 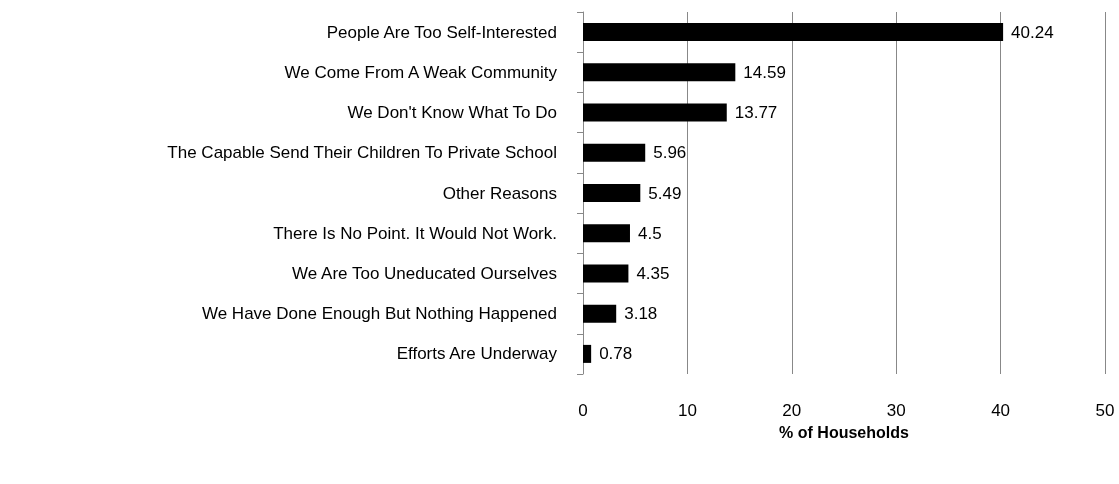 What do you see at coordinates (421, 72) in the screenshot?
I see `y-tick-label: We Come From A Weak Community` at bounding box center [421, 72].